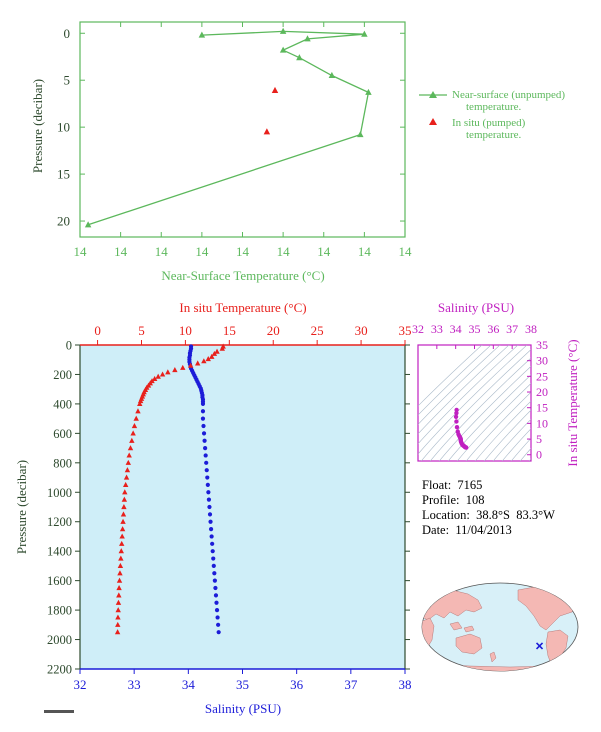  What do you see at coordinates (141, 330) in the screenshot?
I see `temperature-x-tick-label: 5` at bounding box center [141, 330].